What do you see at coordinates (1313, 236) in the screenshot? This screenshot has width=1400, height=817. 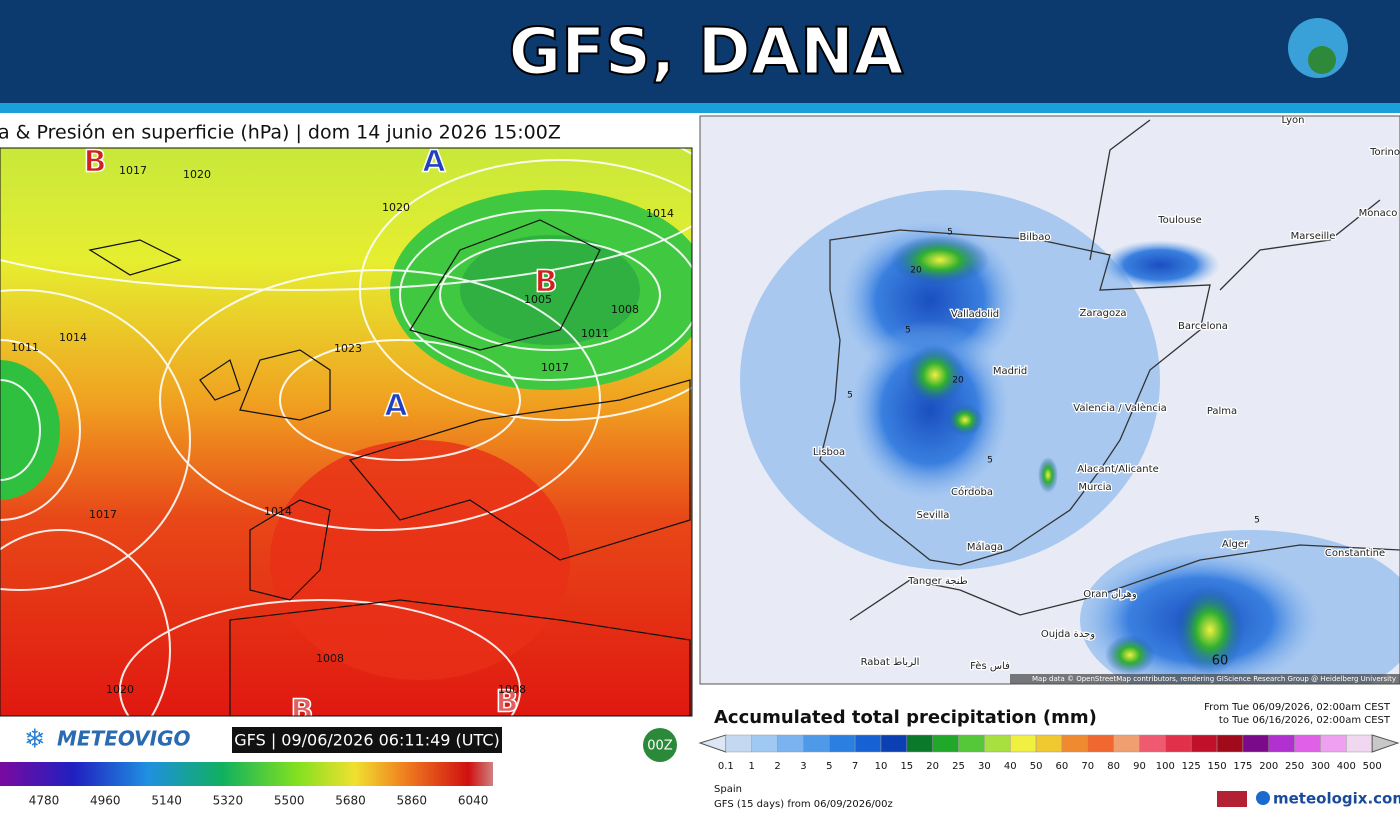 I see `city-label: Marseille` at bounding box center [1313, 236].